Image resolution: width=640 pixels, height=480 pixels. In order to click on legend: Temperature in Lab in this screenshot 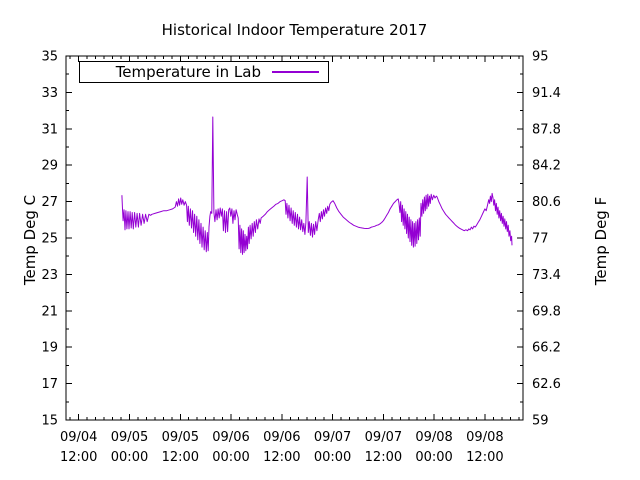, I will do `click(204, 72)`.